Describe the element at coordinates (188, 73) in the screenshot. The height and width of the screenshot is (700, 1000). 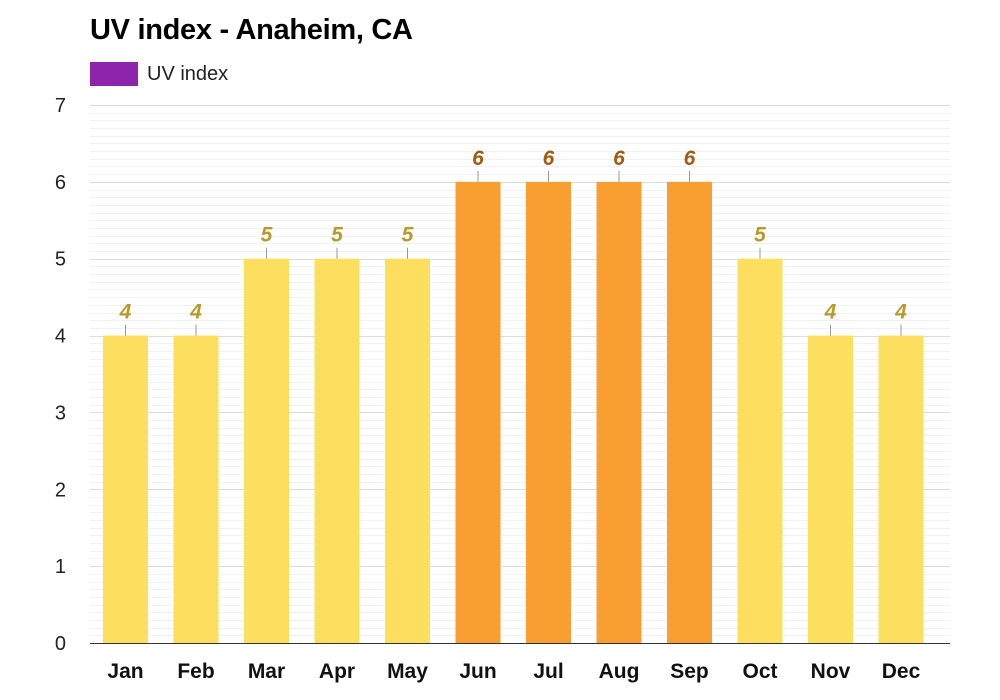
I see `legend-label-uv-index: UV index` at that location.